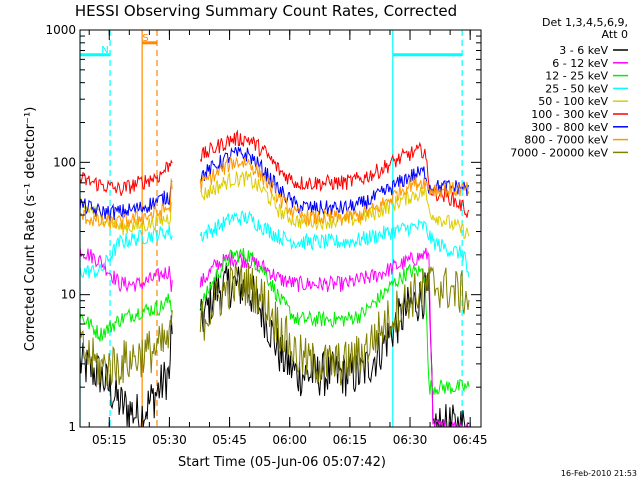 The width and height of the screenshot is (640, 480). I want to click on y-axis-label: Corrected Count Rate (s⁻¹ detector⁻¹), so click(30, 229).